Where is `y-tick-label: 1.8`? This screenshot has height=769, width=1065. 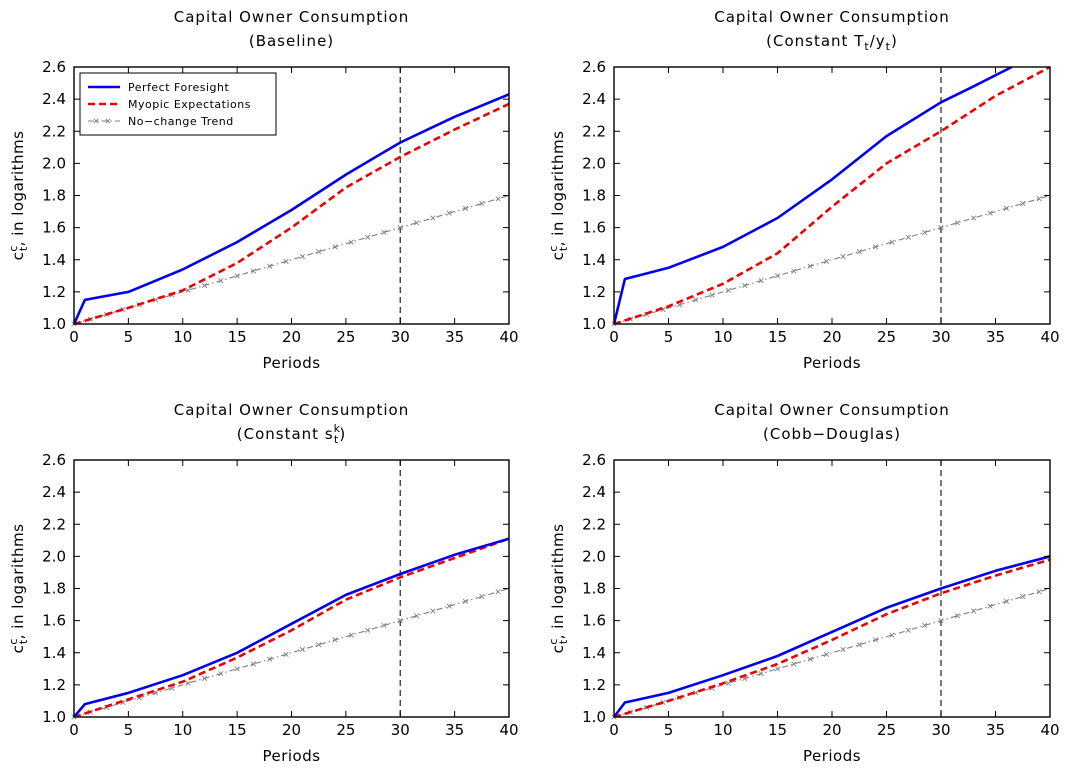 y-tick-label: 1.8 is located at coordinates (594, 196).